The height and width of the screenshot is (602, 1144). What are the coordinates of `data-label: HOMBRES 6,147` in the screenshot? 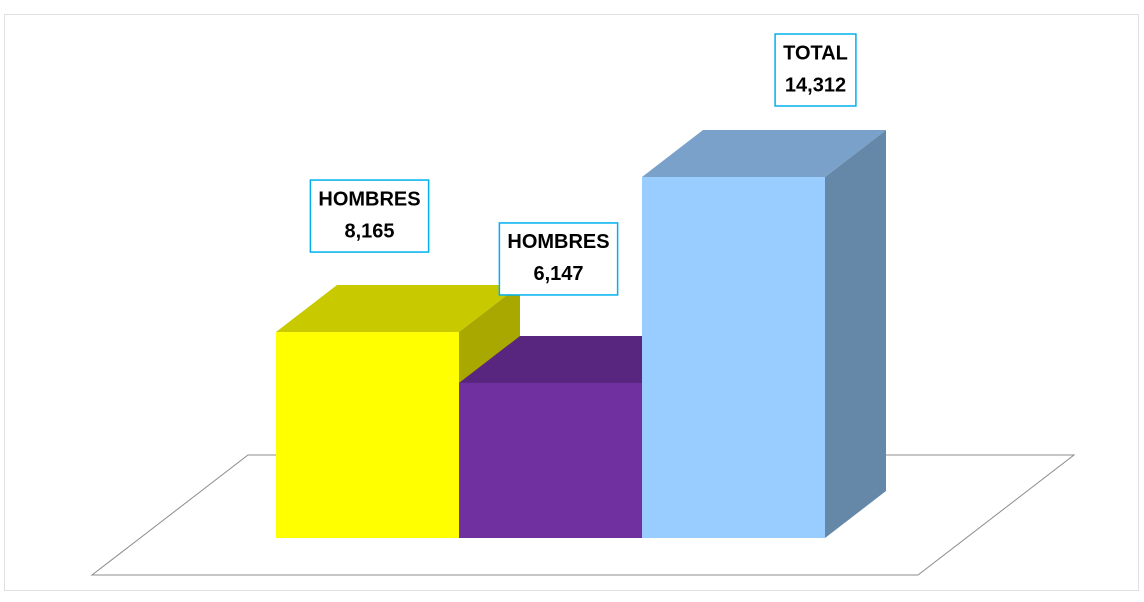 It's located at (558, 259).